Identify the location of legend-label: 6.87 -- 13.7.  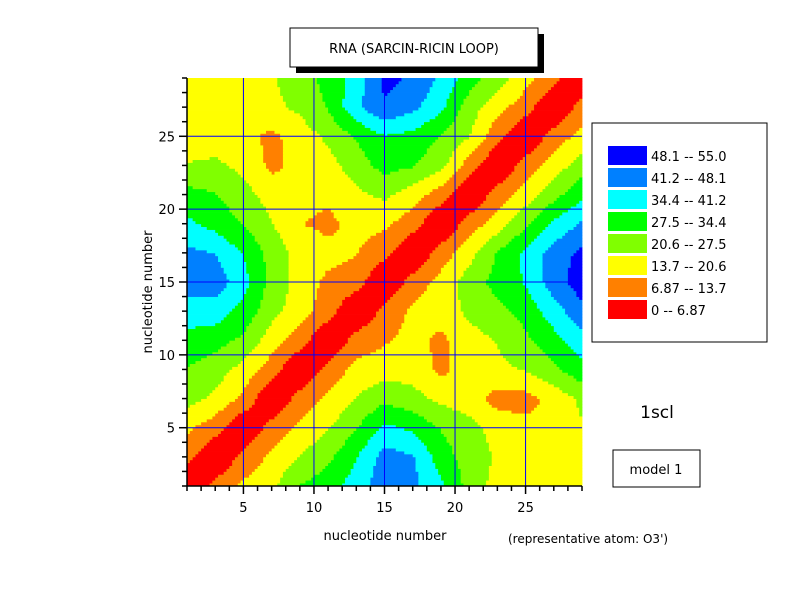
(689, 289).